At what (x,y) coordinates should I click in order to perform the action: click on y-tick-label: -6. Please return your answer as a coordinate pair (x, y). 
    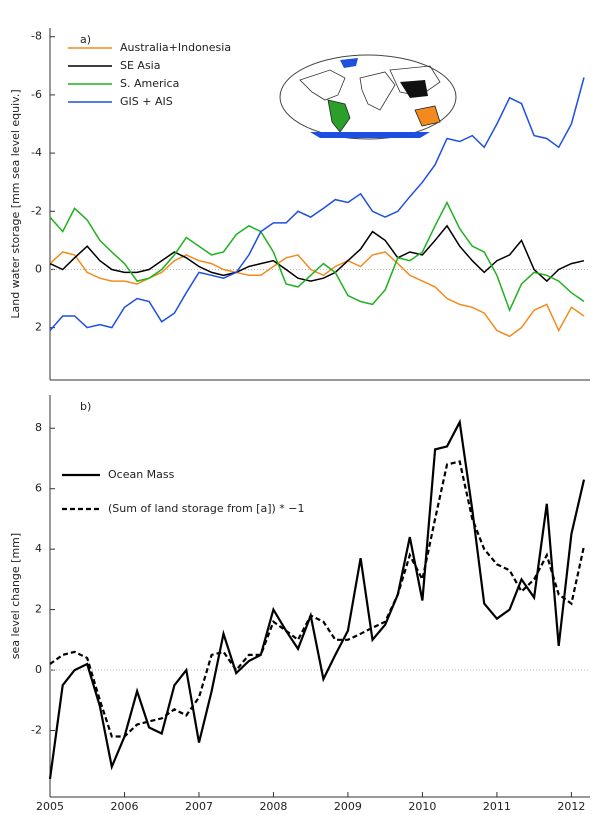
    Looking at the image, I should click on (36, 94).